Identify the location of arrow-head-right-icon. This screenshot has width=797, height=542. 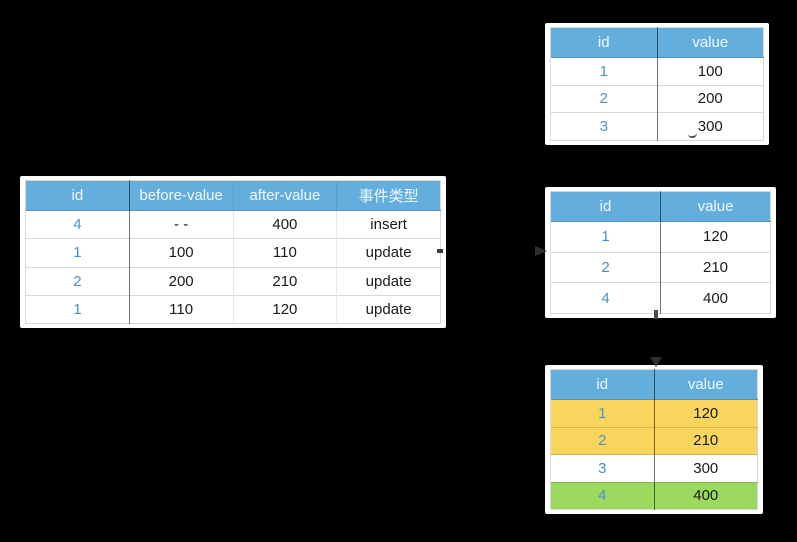
(541, 251).